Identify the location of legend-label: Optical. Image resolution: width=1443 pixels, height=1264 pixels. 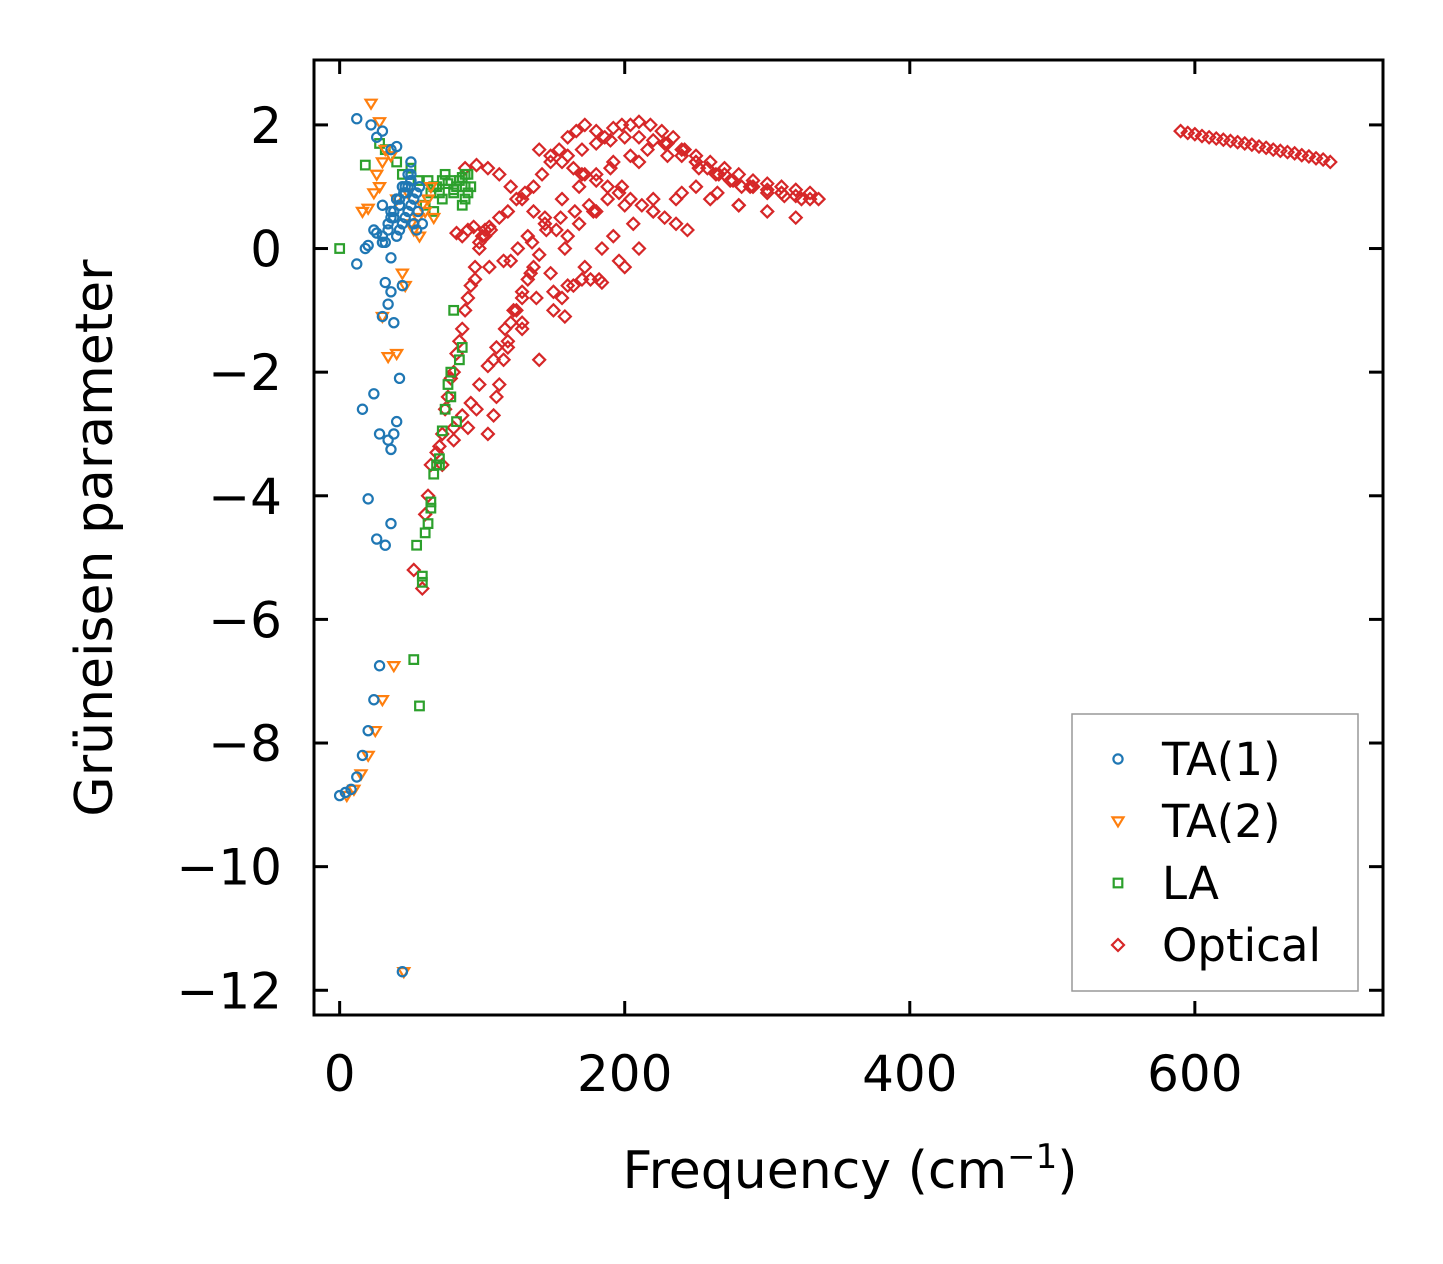
(1241, 945).